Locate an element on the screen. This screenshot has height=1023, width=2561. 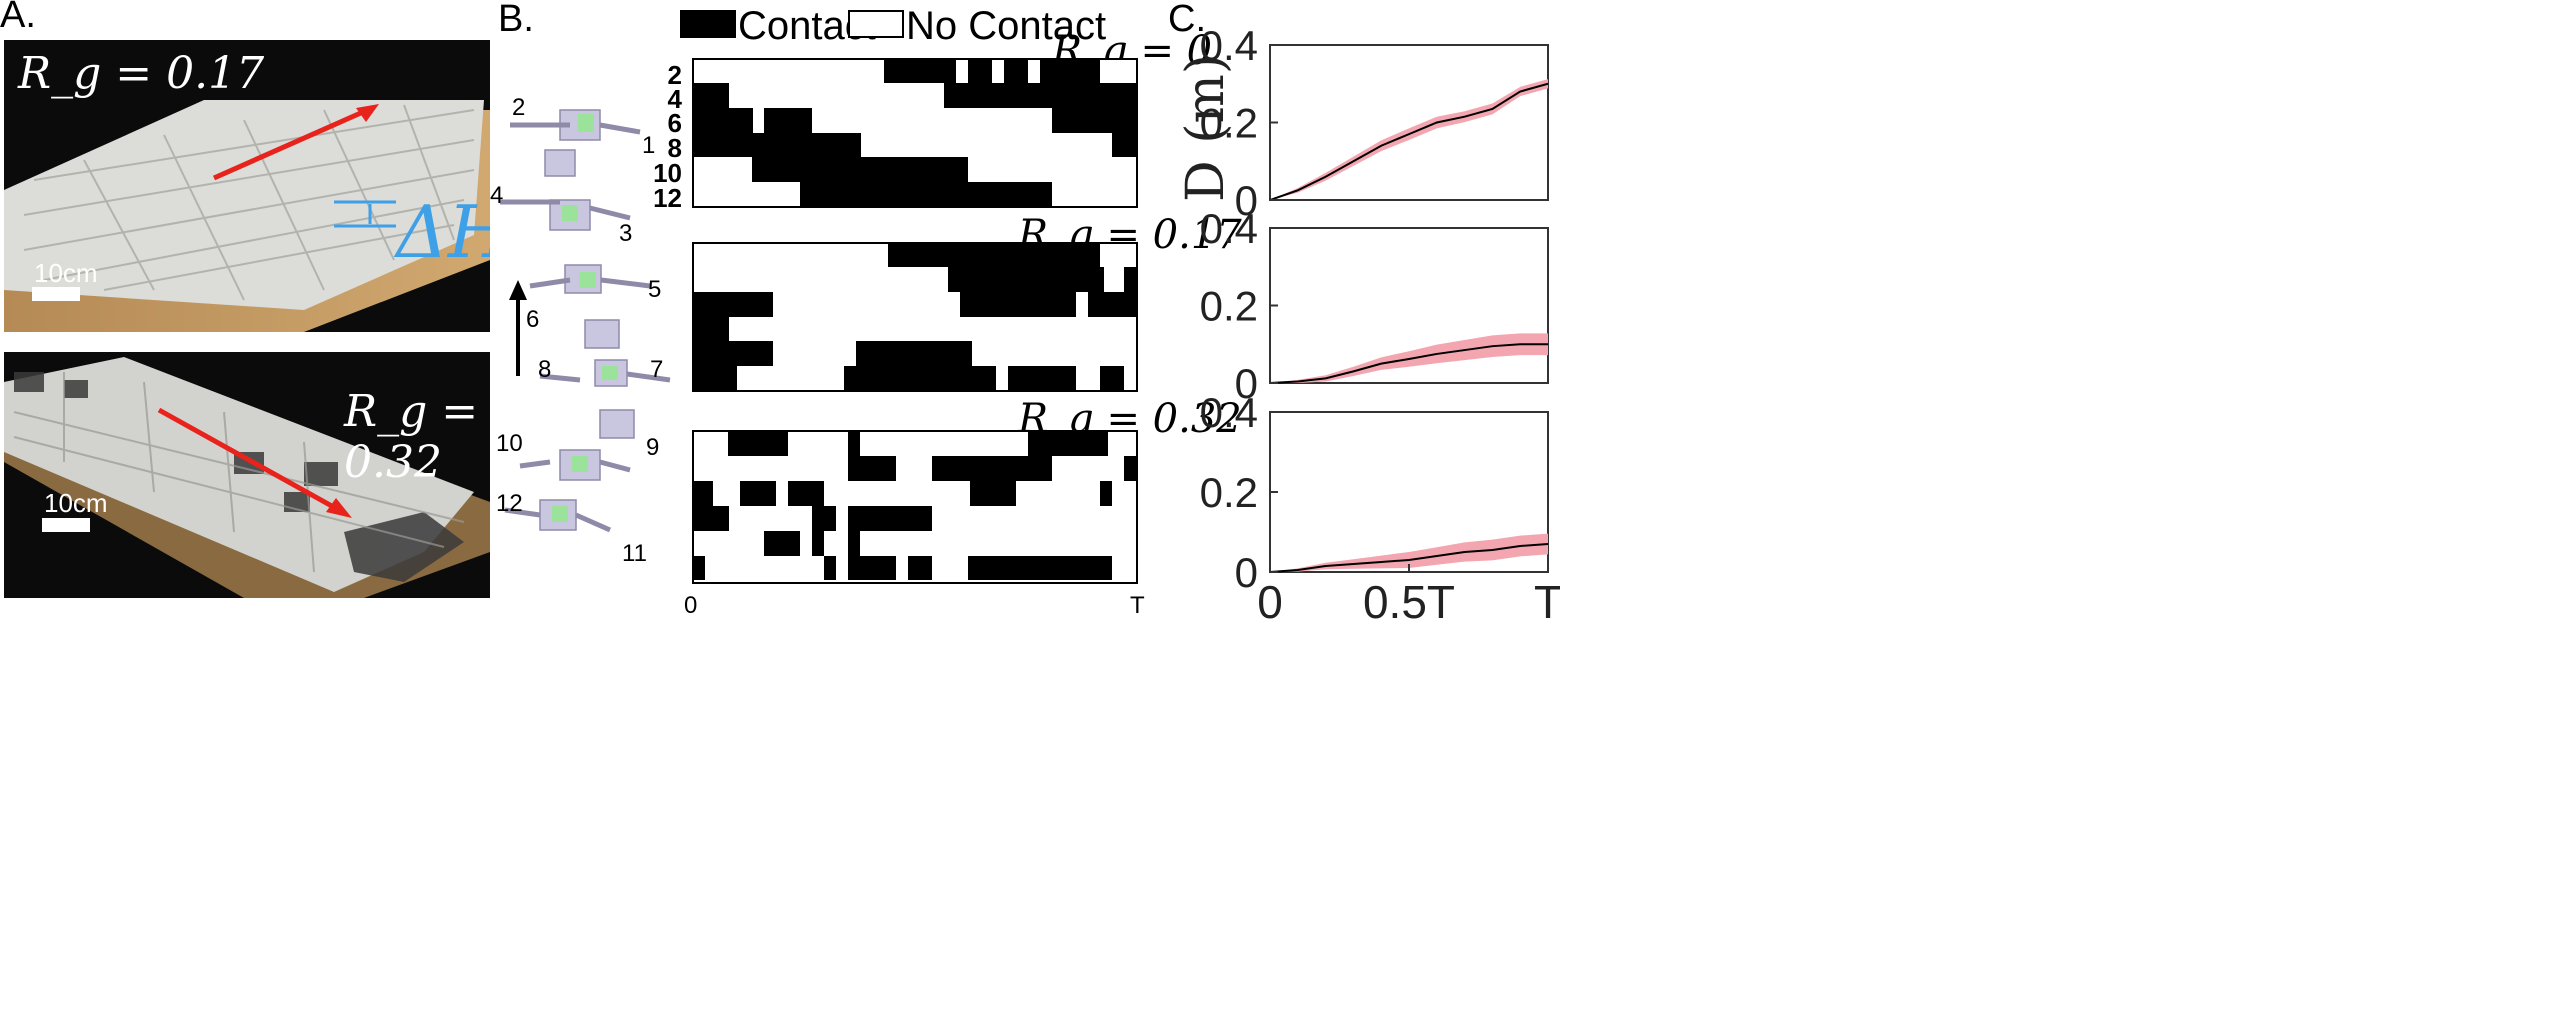
chart-ytick-label-0-1: 0.2 is located at coordinates (1229, 123).